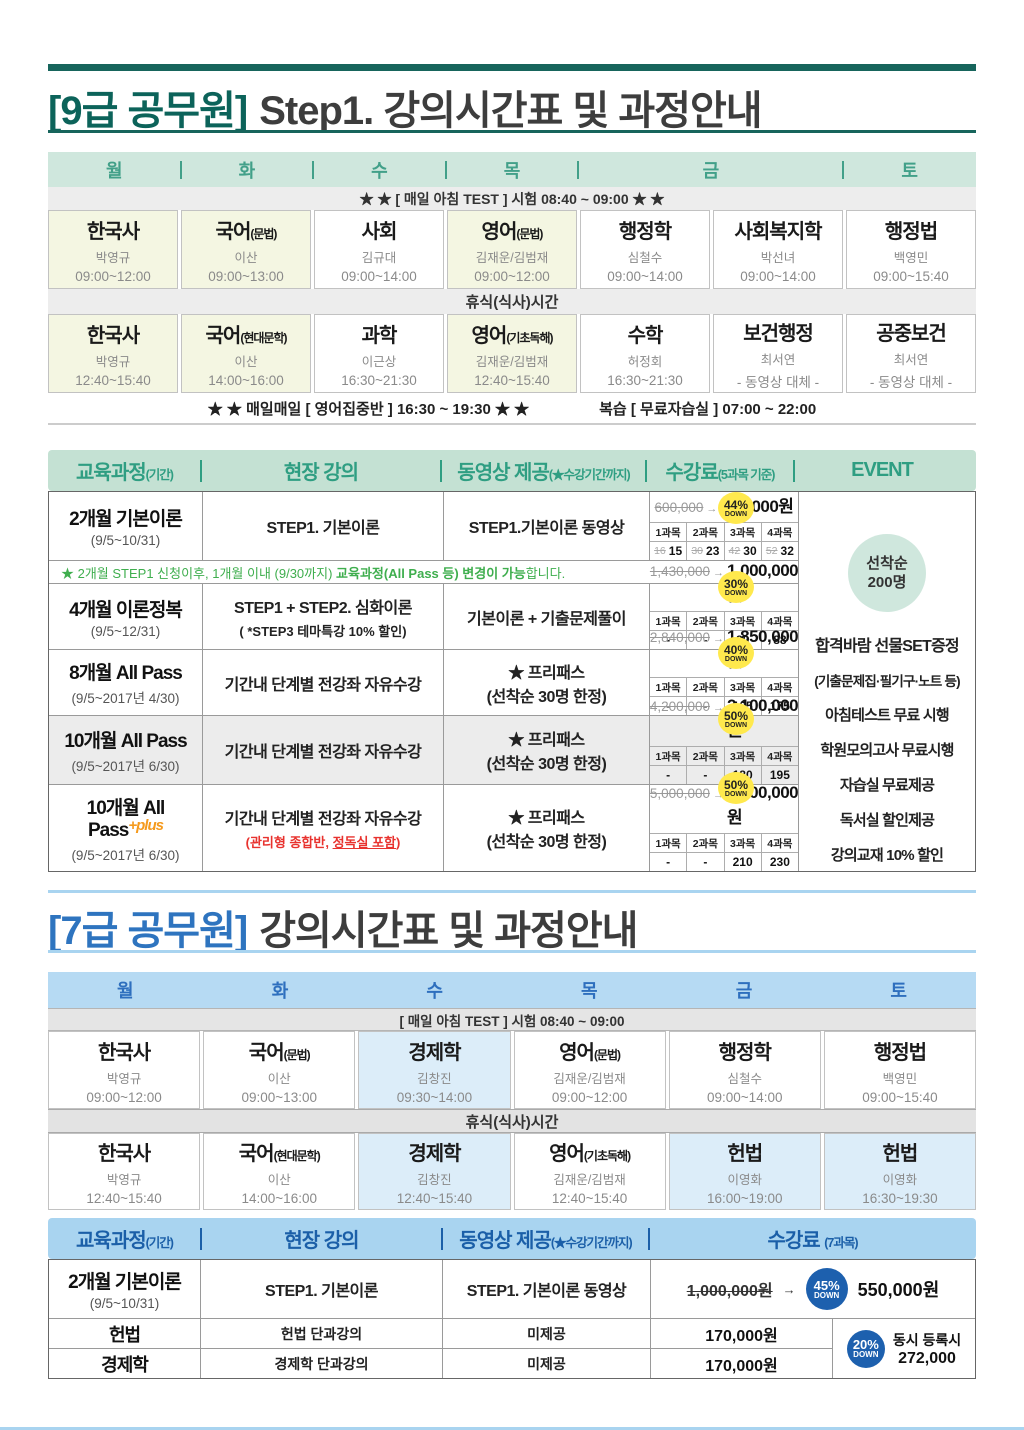 The image size is (1024, 1430). Describe the element at coordinates (512, 1121) in the screenshot. I see `section7-break-band: 휴식(식사)시간` at that location.